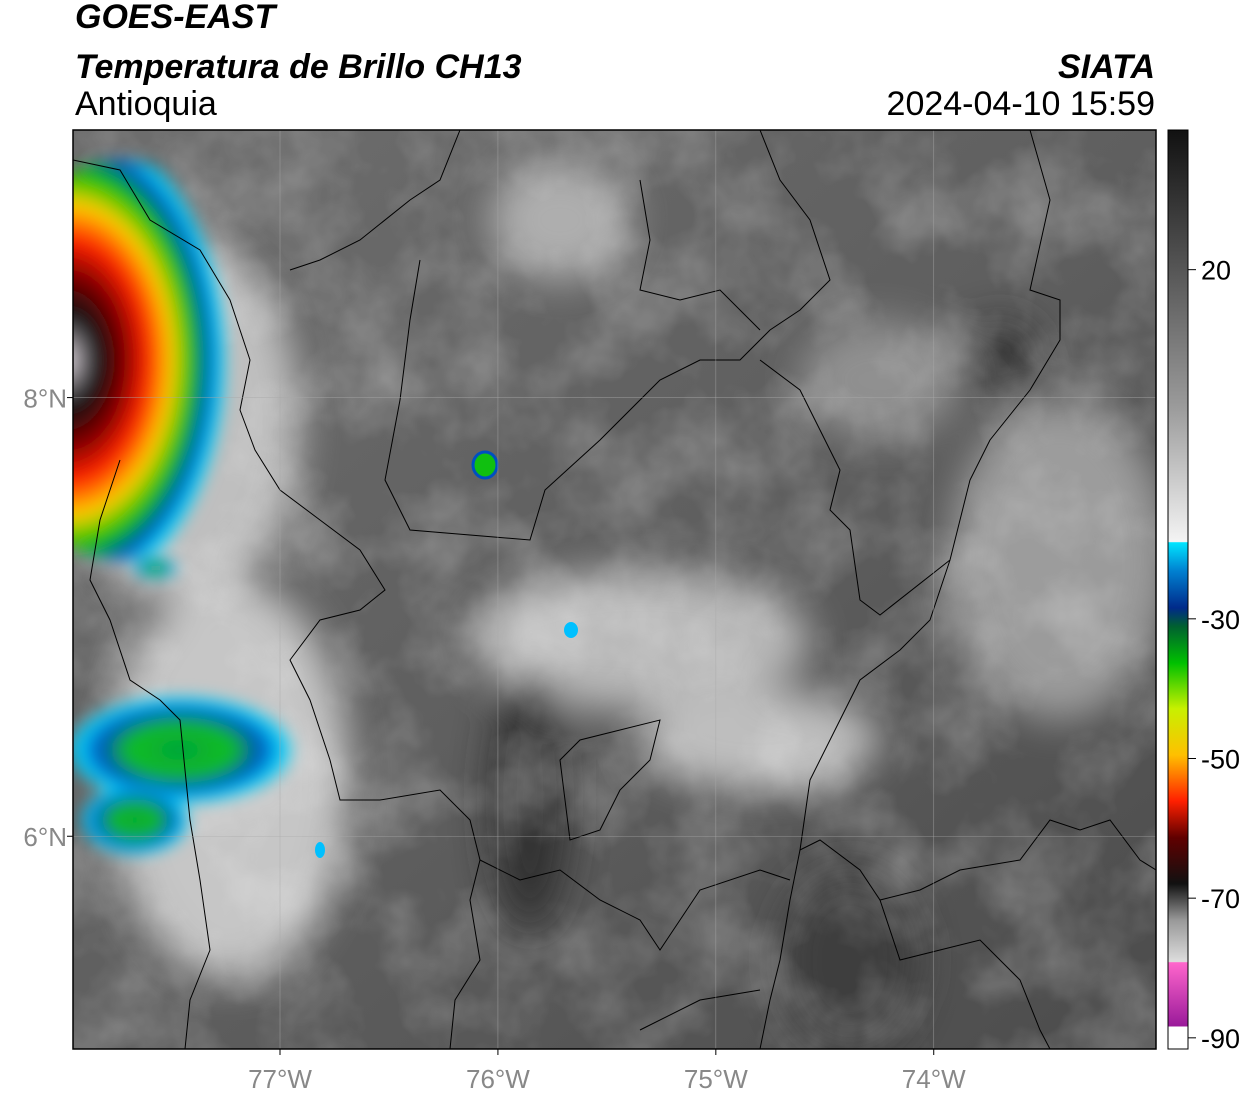 The height and width of the screenshot is (1099, 1252). Describe the element at coordinates (280, 1079) in the screenshot. I see `x-tick-label: 77°W` at that location.